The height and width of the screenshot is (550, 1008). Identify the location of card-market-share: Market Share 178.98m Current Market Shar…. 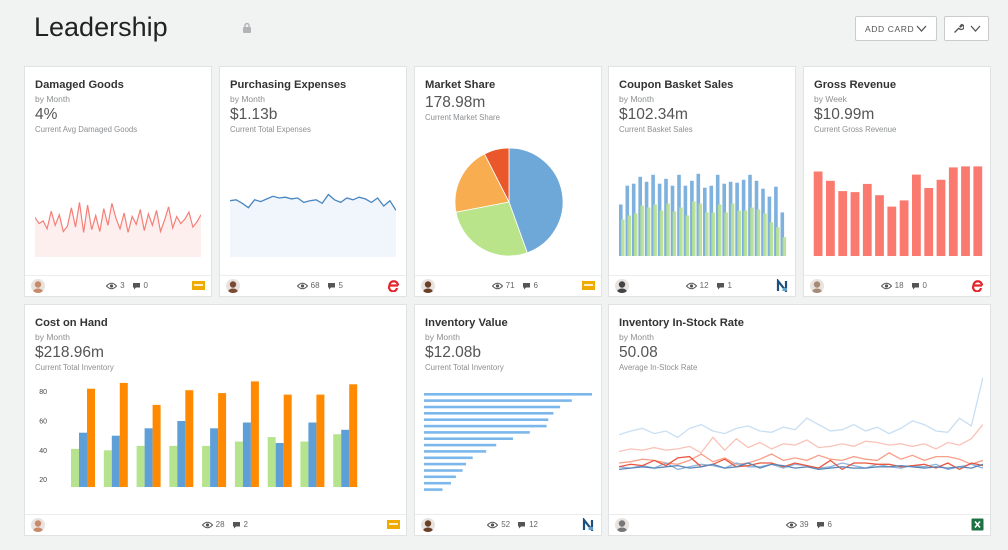
(508, 181).